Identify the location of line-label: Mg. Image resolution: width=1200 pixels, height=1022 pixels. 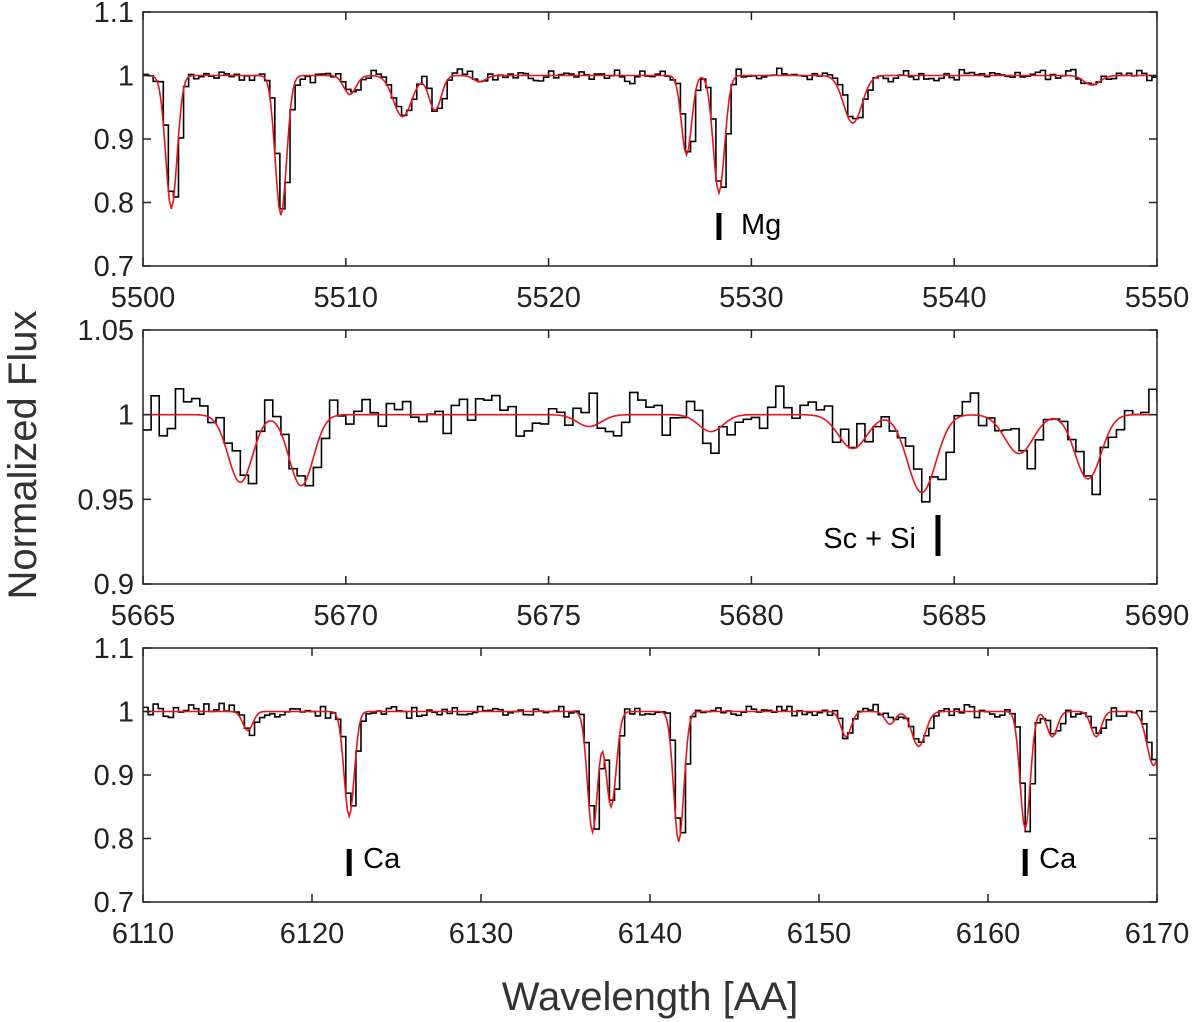
(761, 225).